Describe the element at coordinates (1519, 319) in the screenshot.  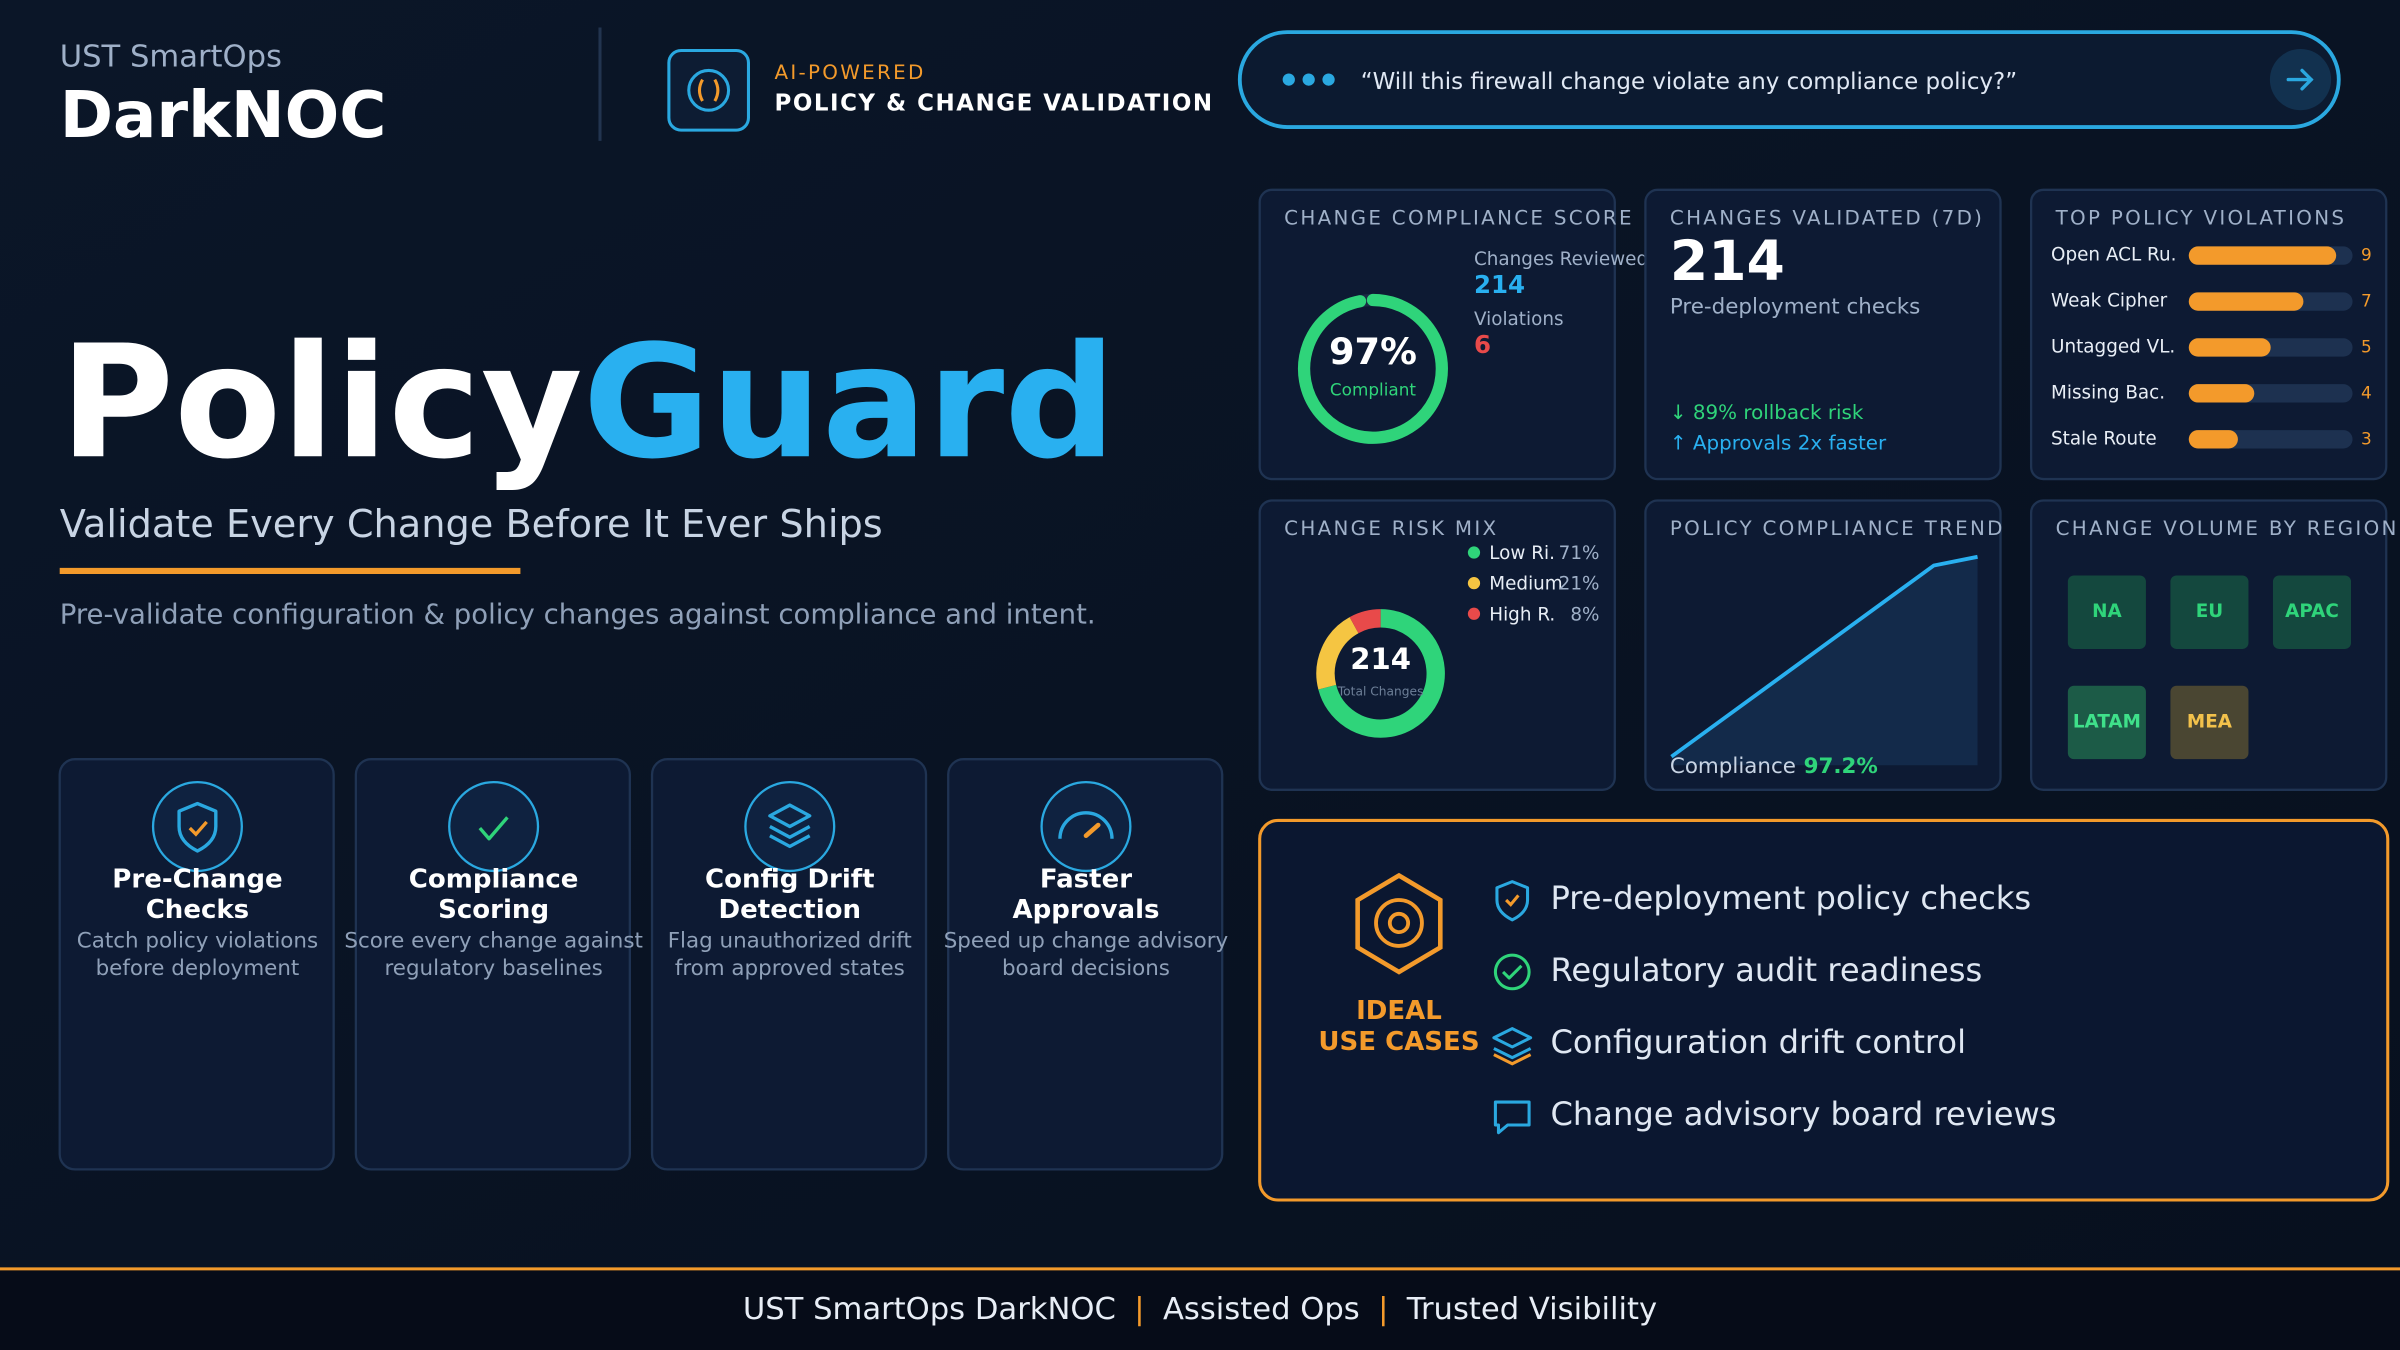
I see `stat-label: Violations` at that location.